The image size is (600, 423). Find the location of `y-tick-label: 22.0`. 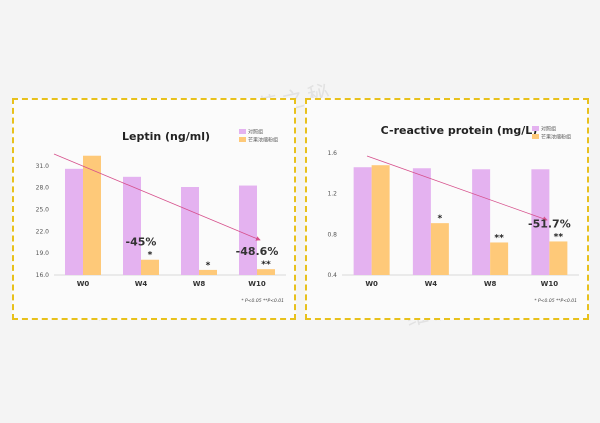

y-tick-label: 22.0 is located at coordinates (43, 231).